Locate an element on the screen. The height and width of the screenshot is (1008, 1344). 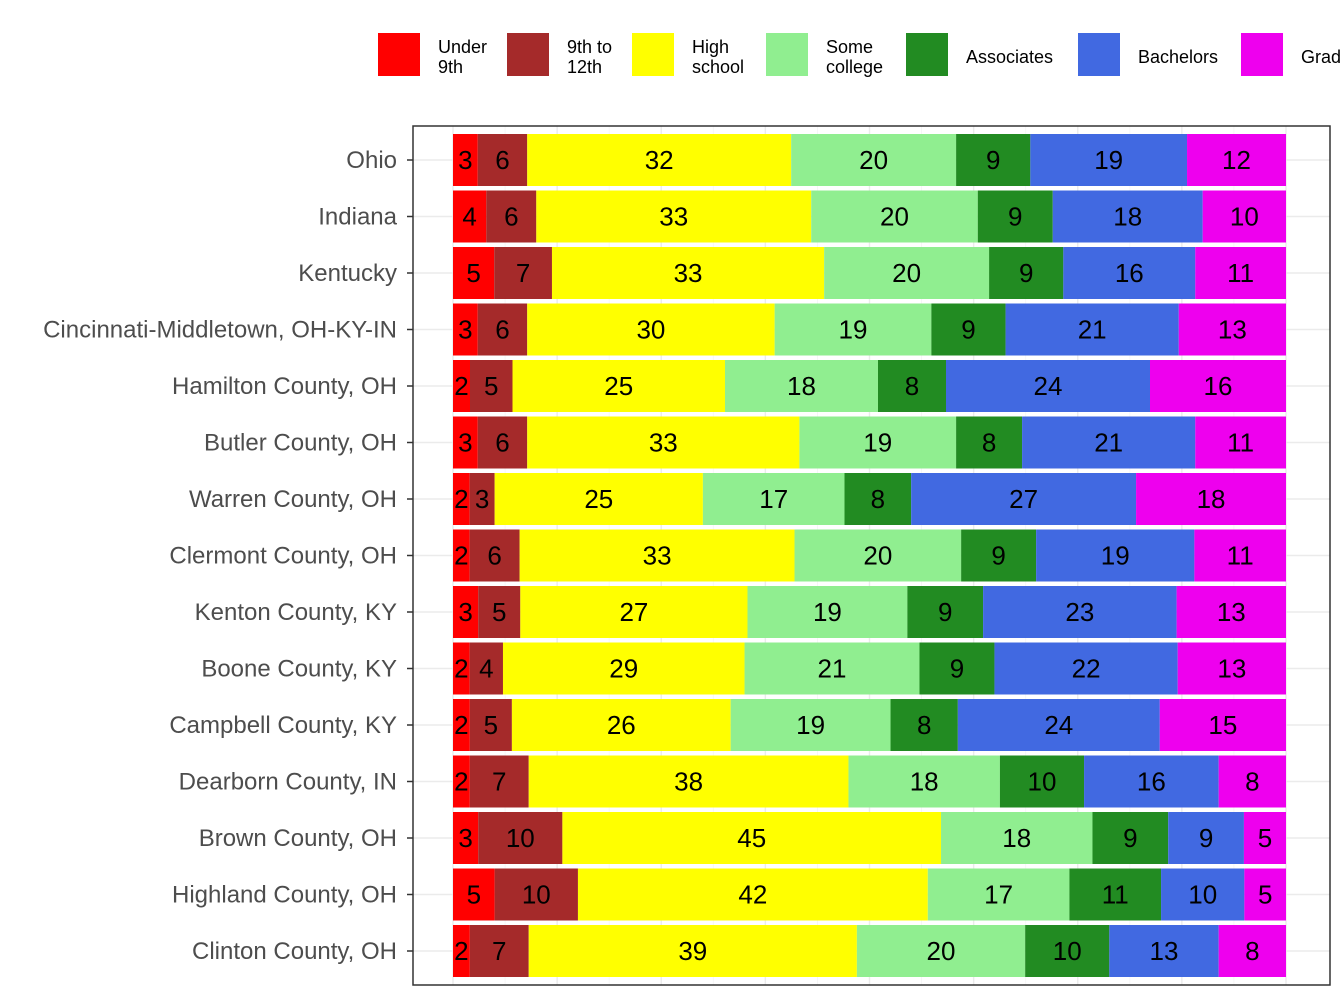
category-label: Campbell County, KY is located at coordinates (283, 725).